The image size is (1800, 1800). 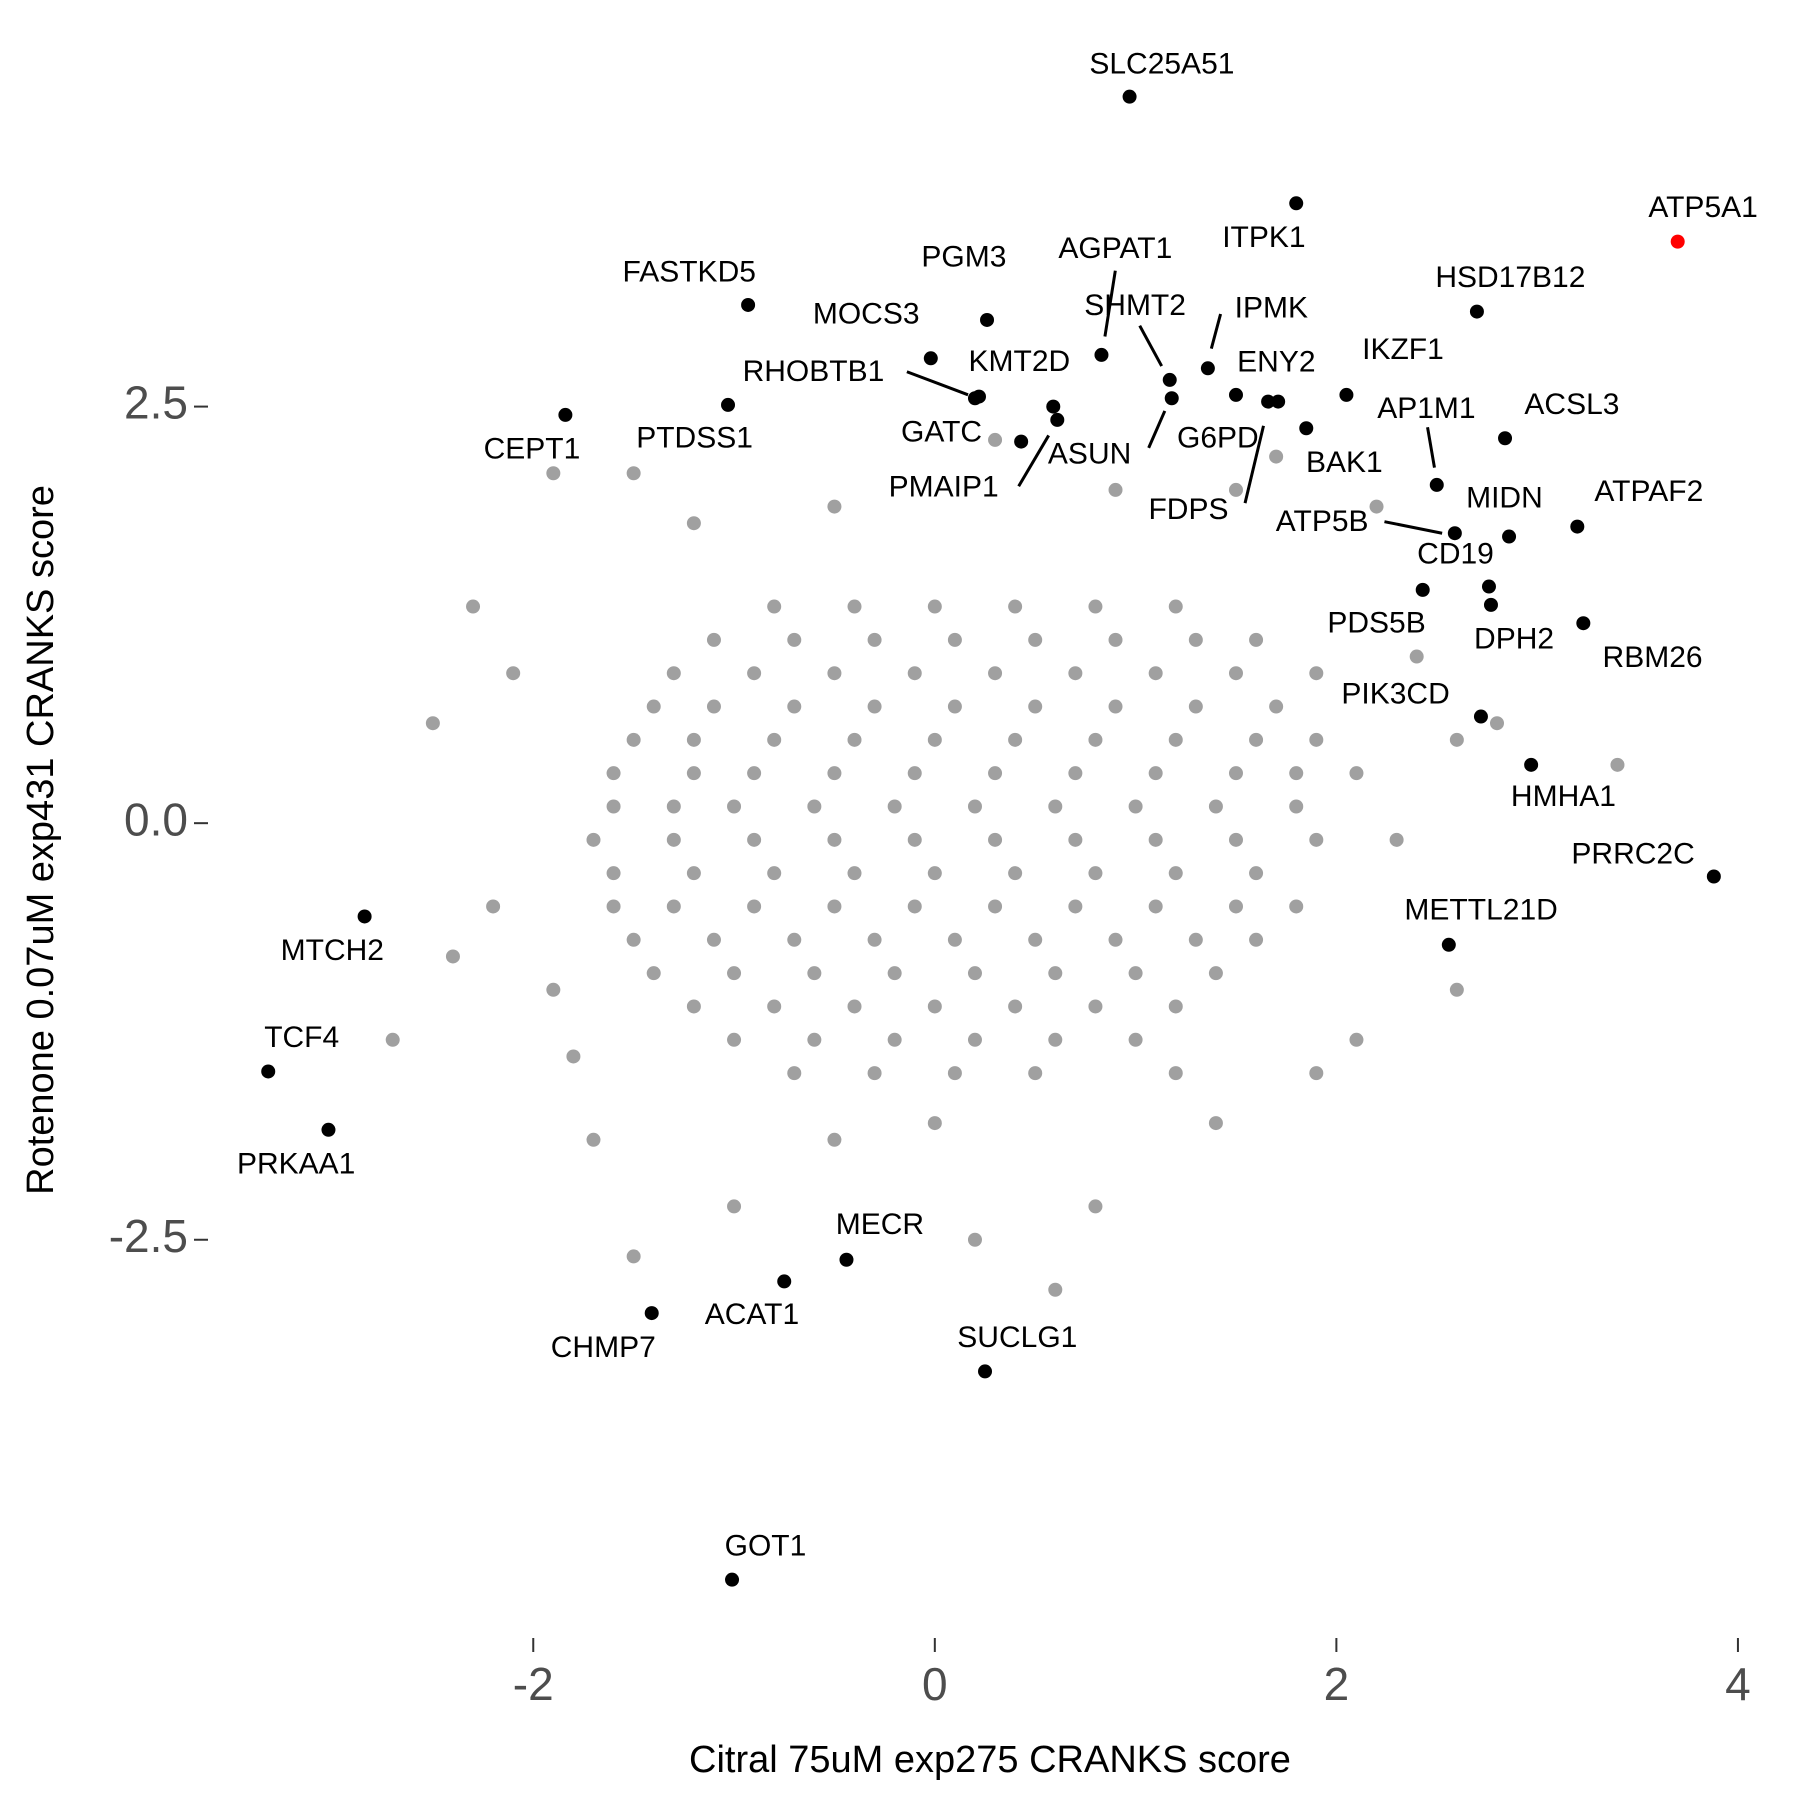 I want to click on point-label: ENY2, so click(x=1276, y=362).